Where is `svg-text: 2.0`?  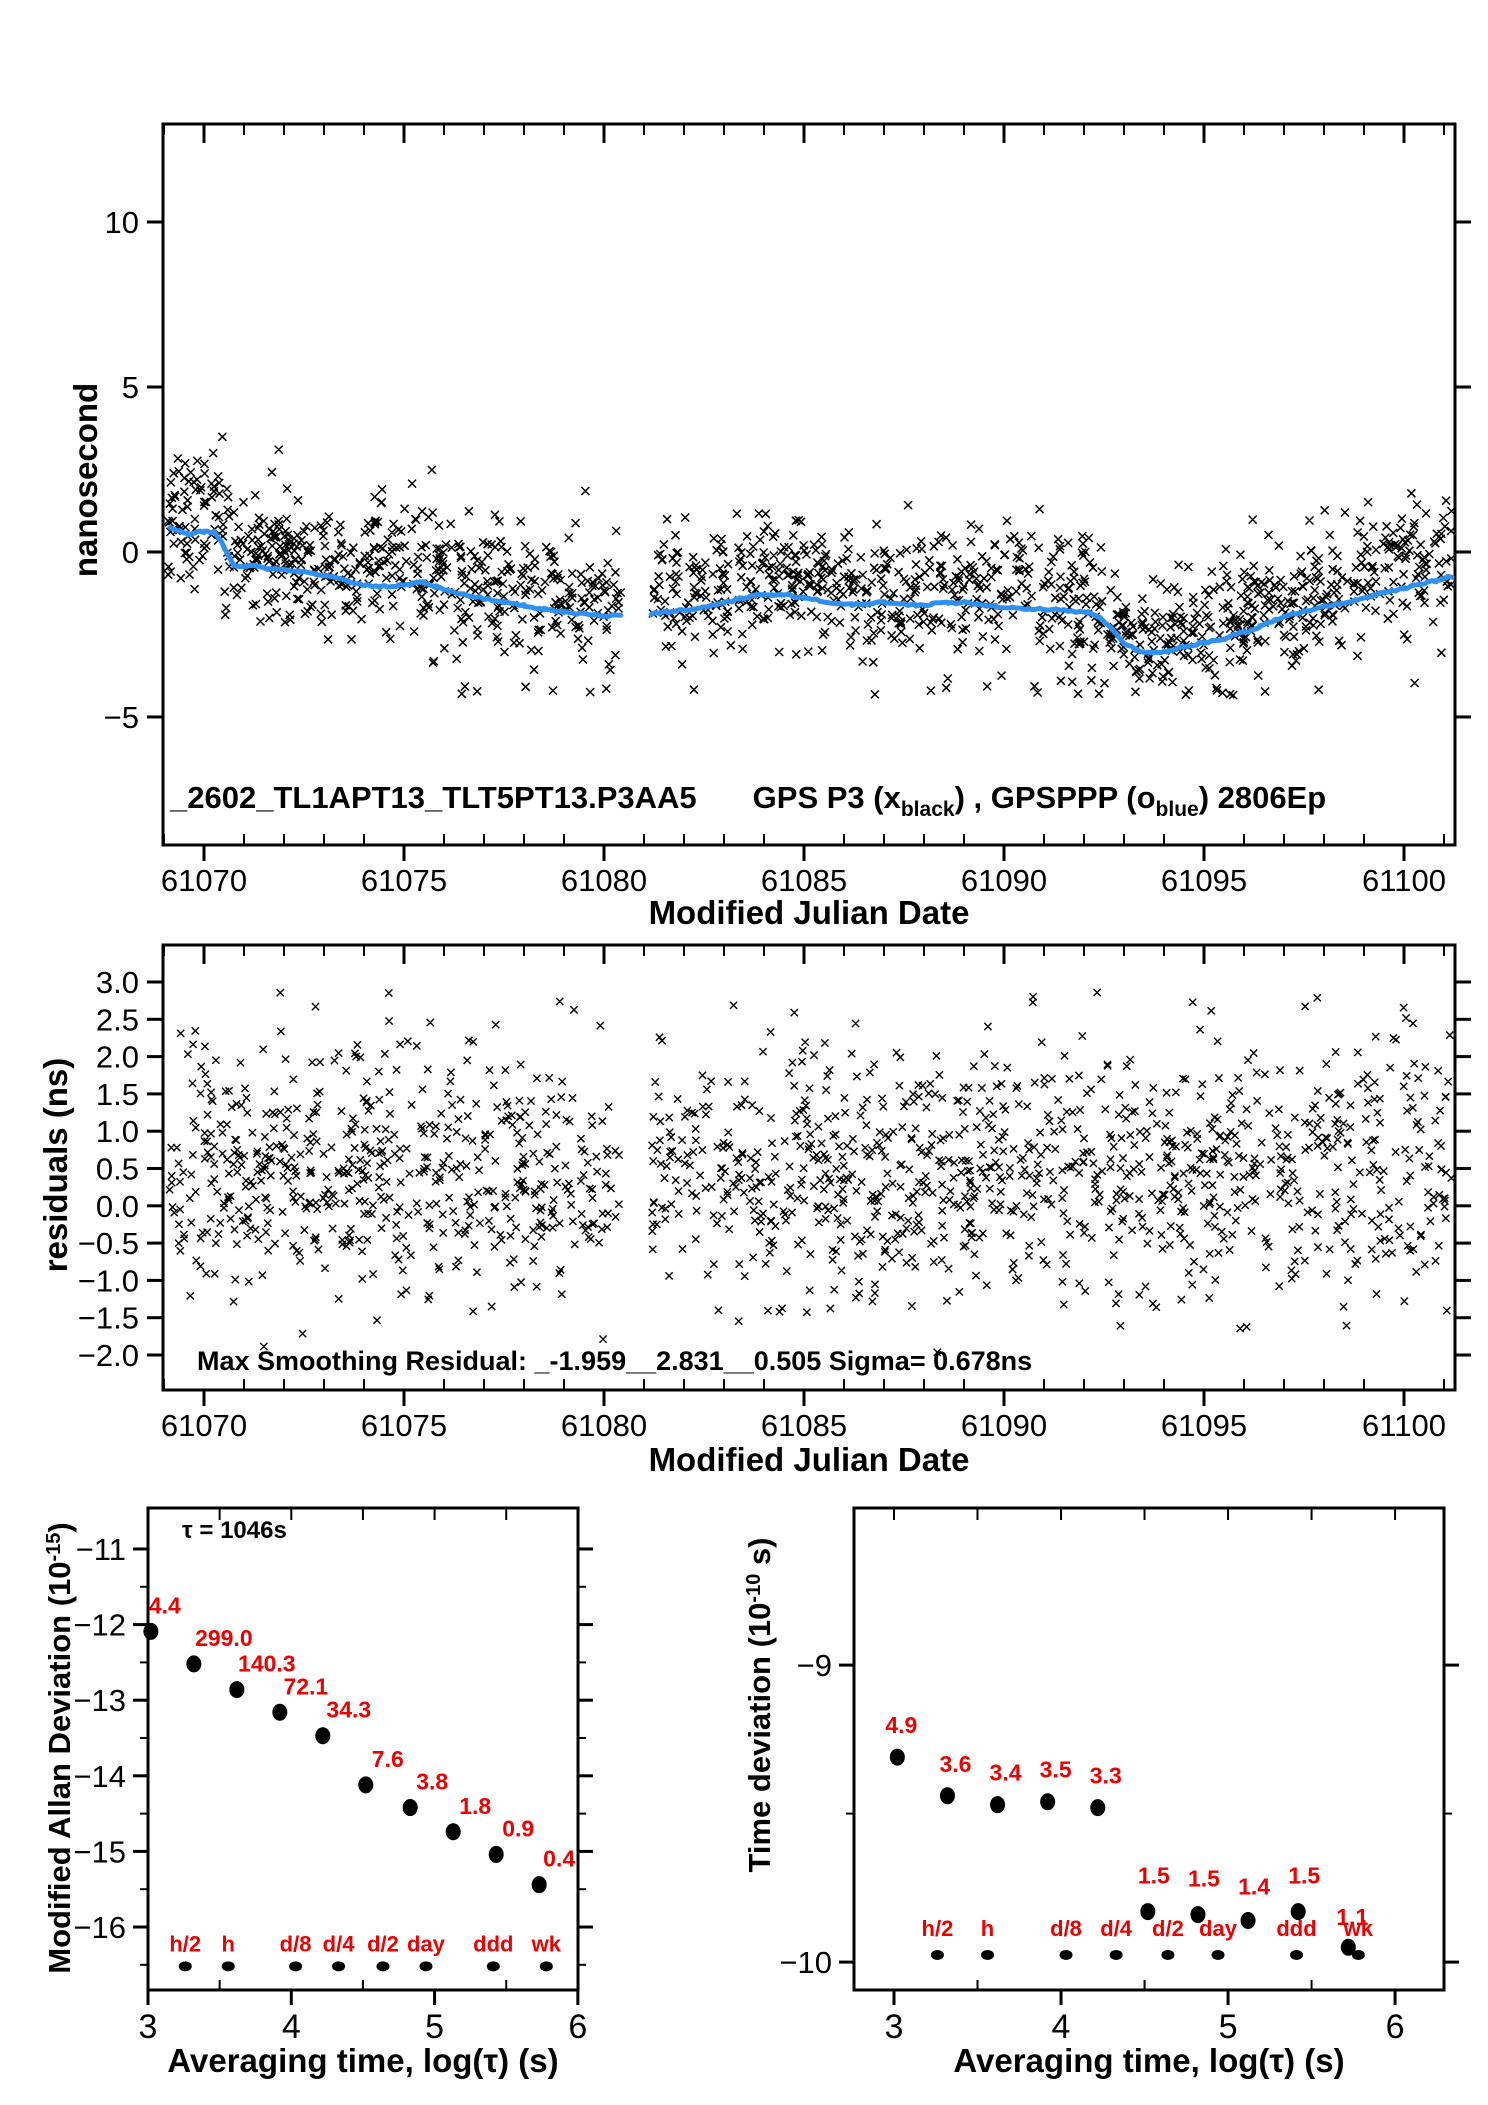
svg-text: 2.0 is located at coordinates (117, 1057).